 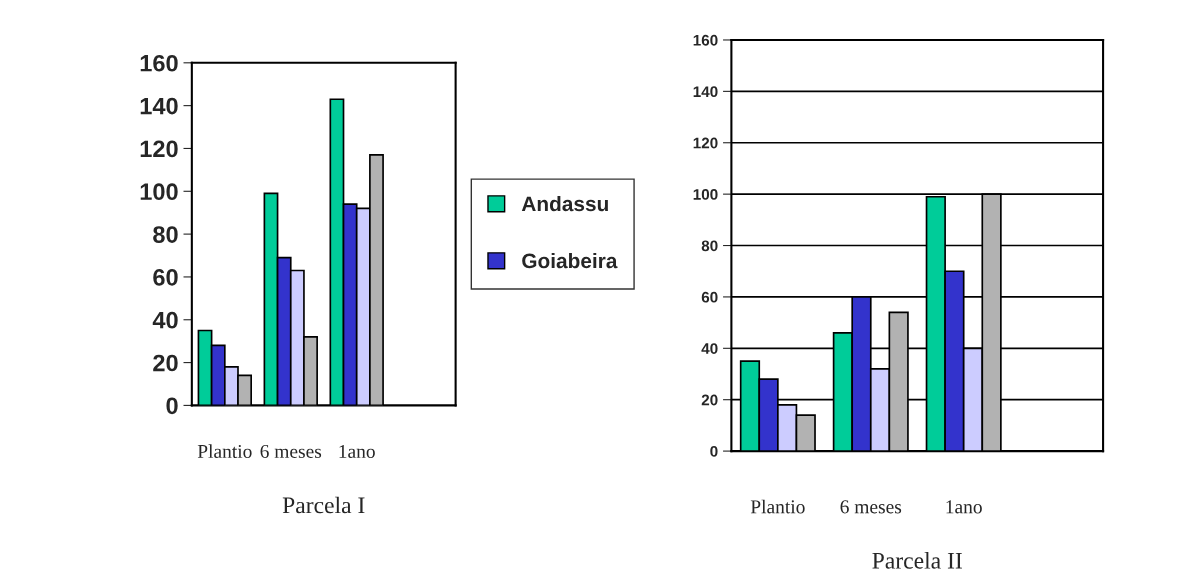 What do you see at coordinates (570, 260) in the screenshot?
I see `legend-label: Goiabeira` at bounding box center [570, 260].